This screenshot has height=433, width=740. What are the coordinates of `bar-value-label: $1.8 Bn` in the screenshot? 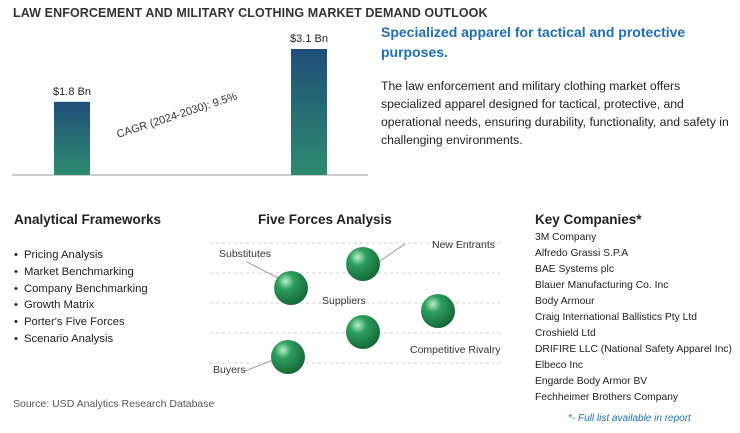 It's located at (72, 92).